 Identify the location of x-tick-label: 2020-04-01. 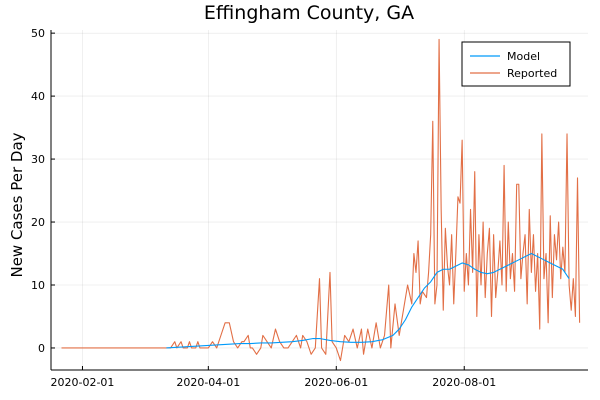
(208, 382).